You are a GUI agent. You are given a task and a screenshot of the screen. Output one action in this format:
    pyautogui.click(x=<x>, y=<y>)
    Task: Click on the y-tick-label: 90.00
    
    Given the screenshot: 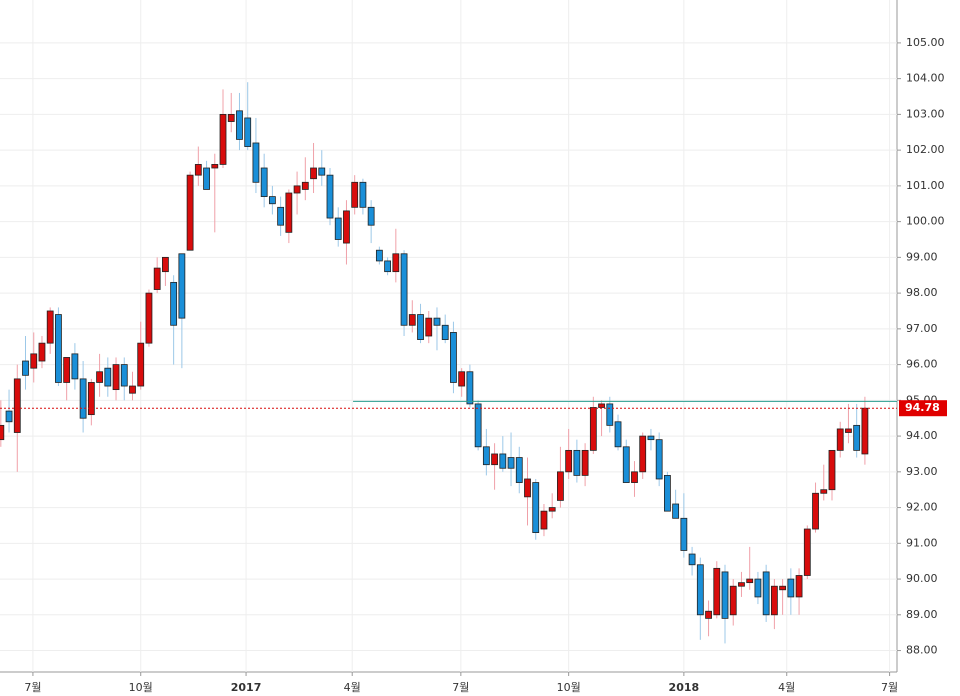 What is the action you would take?
    pyautogui.click(x=922, y=578)
    